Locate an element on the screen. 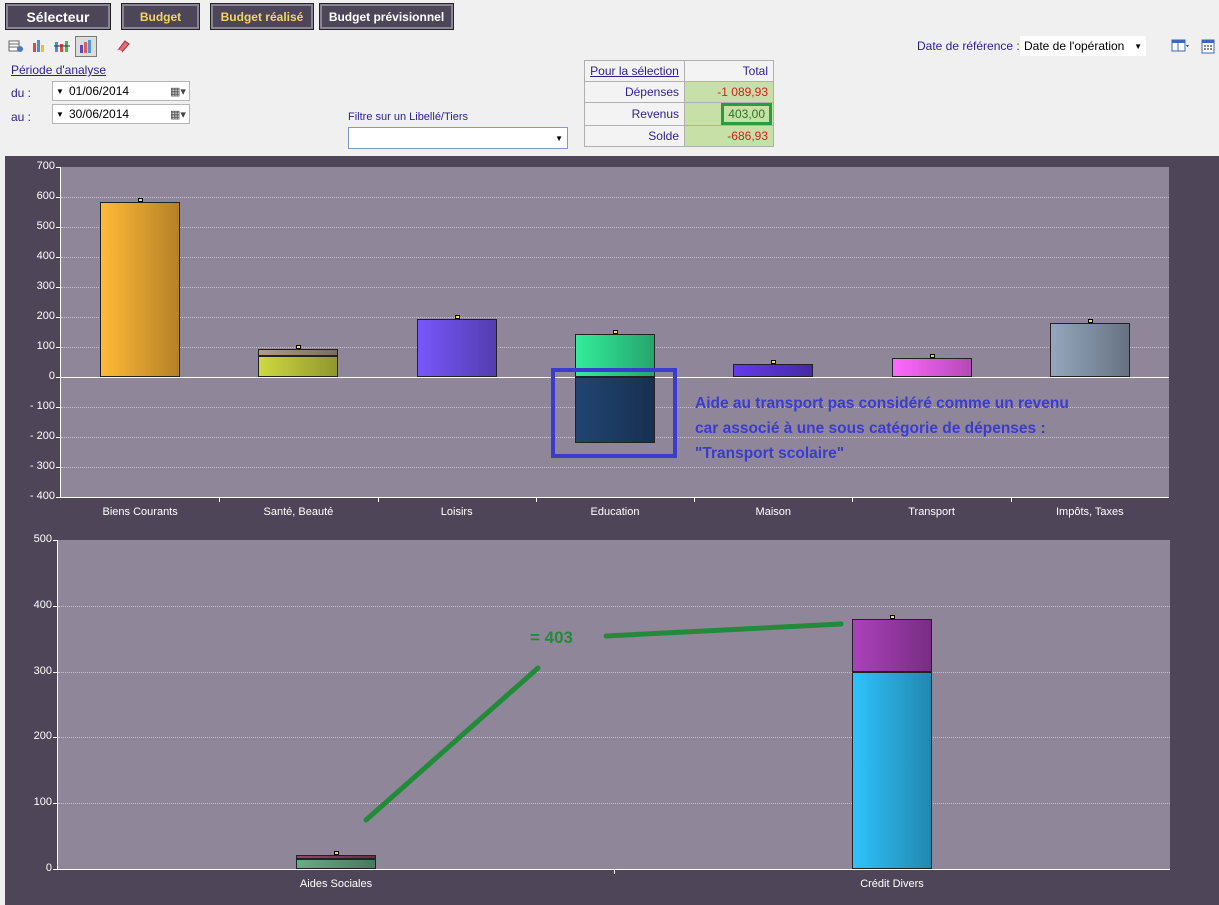 The image size is (1219, 905). annotation-green-text: = 403 is located at coordinates (552, 637).